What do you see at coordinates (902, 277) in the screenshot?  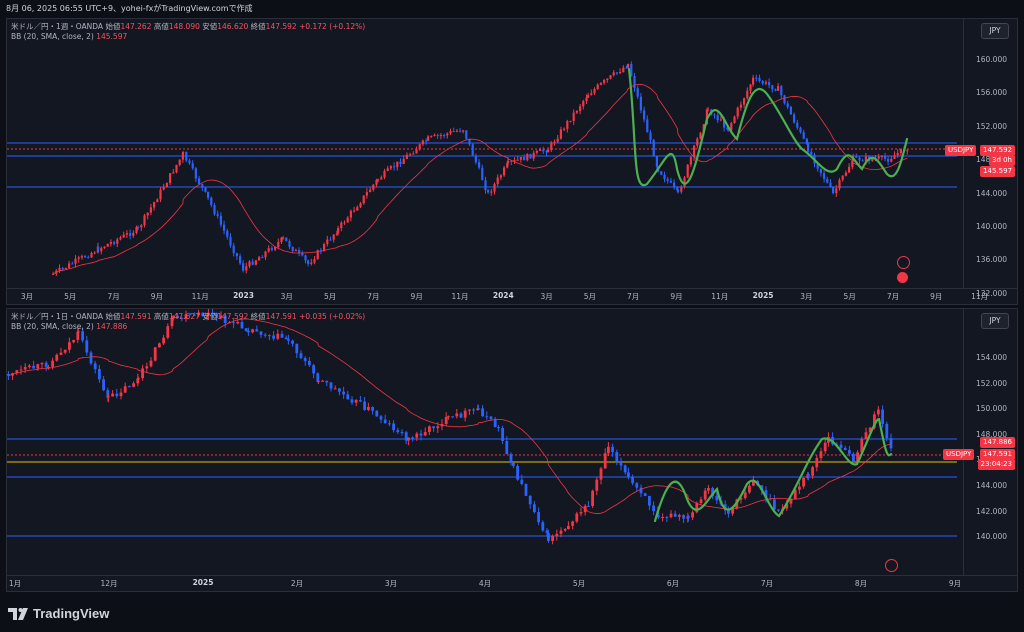 I see `flag-icon` at bounding box center [902, 277].